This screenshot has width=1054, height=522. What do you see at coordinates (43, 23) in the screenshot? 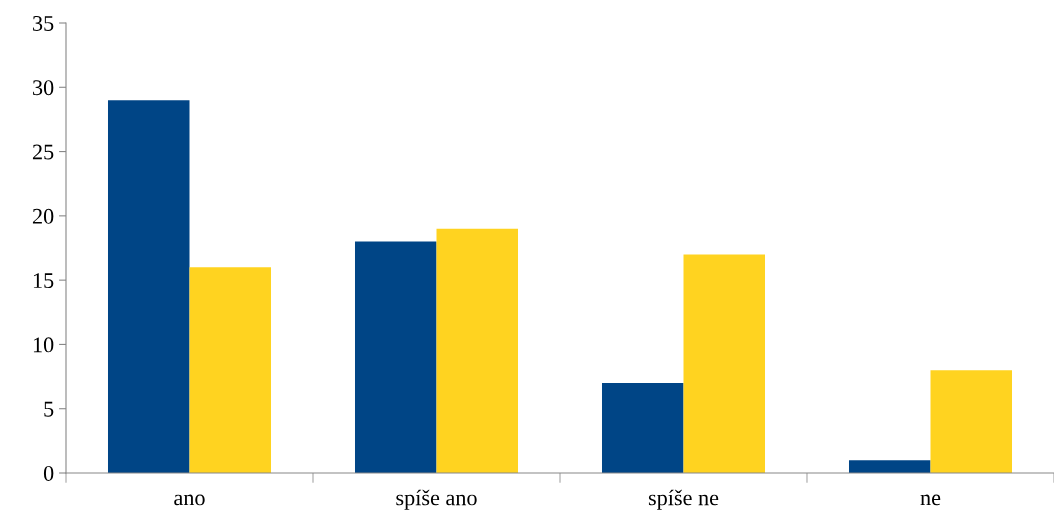
I see `y-tick-label: 35` at bounding box center [43, 23].